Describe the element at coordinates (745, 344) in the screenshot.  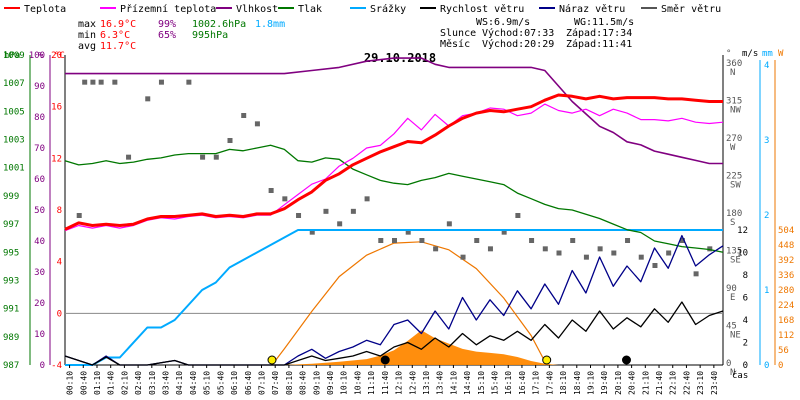
I see `ms-tick-label: 2` at that location.